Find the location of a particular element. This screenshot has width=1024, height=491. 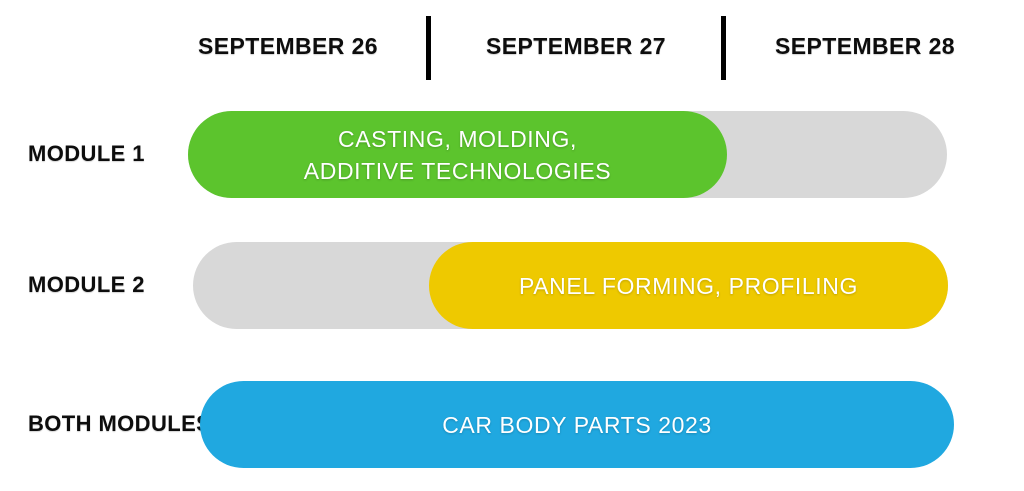

module-1-bar-label: CASTING, MOLDING, ADDITIVE TECHNOLOGIES is located at coordinates (457, 155).